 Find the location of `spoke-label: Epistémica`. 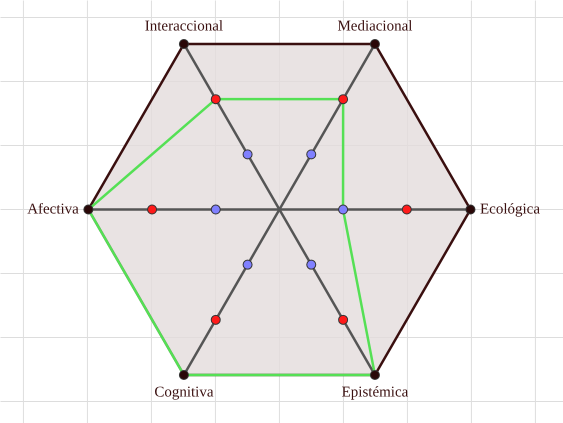

spoke-label: Epistémica is located at coordinates (375, 392).